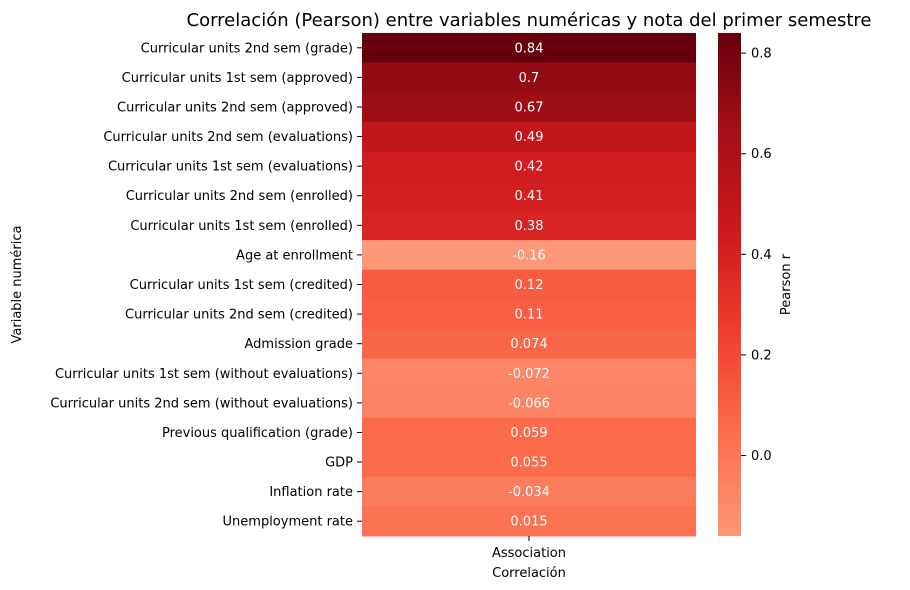  I want to click on x-tick-label: Association, so click(529, 553).